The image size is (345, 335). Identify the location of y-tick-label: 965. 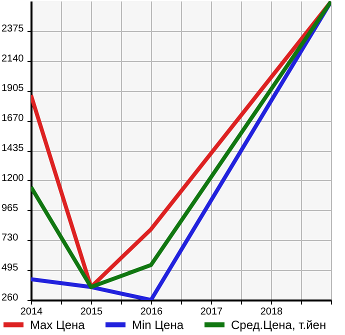
(10, 208).